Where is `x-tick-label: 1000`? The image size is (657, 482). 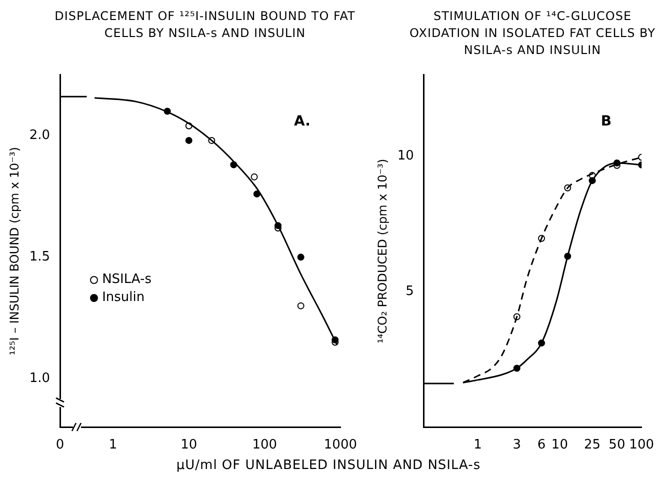 x-tick-label: 1000 is located at coordinates (341, 445).